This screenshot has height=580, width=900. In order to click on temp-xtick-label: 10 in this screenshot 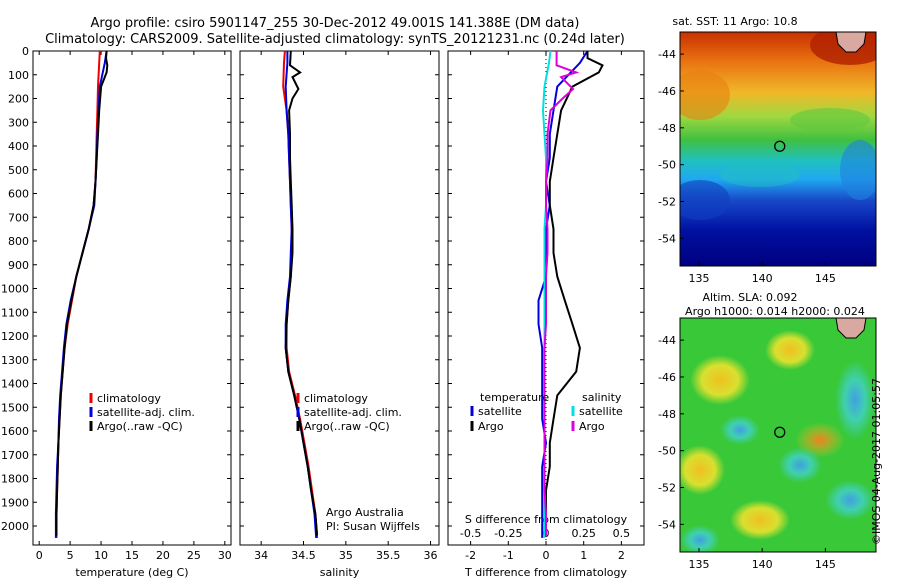, I will do `click(101, 555)`.